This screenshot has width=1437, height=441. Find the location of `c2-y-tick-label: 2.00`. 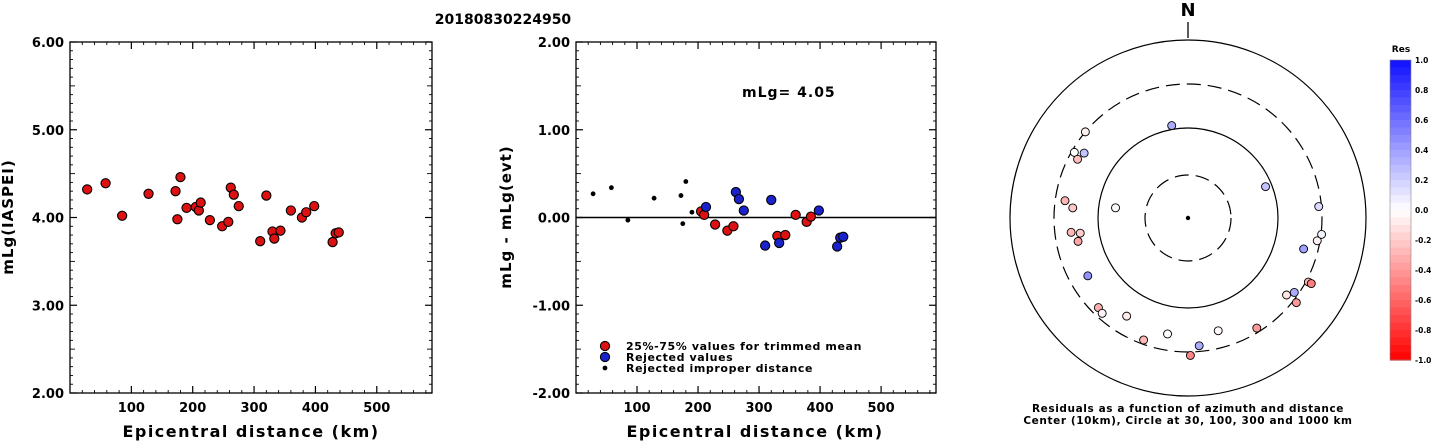

c2-y-tick-label: 2.00 is located at coordinates (554, 43).